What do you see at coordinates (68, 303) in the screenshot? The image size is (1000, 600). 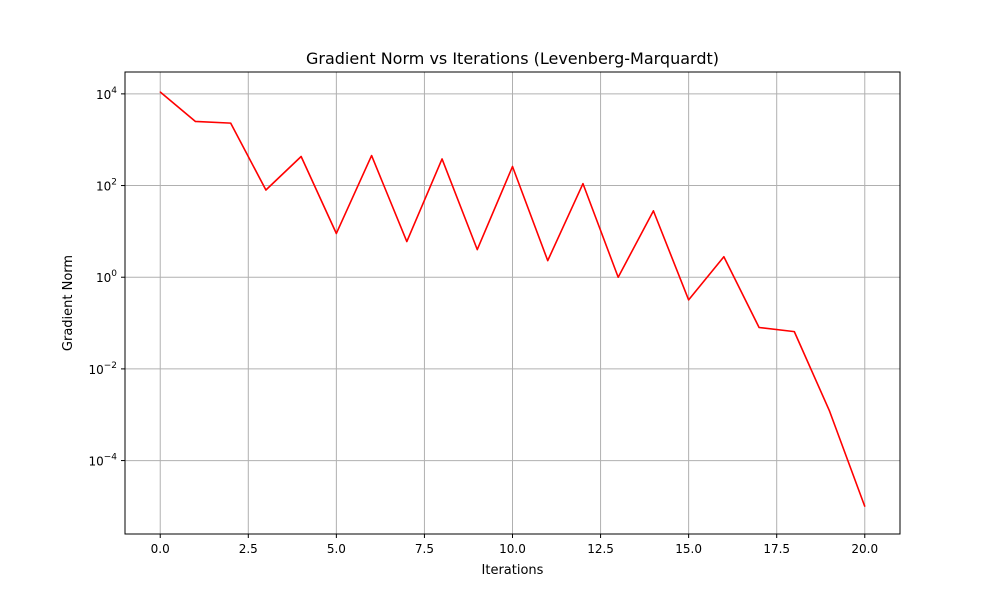 I see `y-axis-label: Gradient Norm` at bounding box center [68, 303].